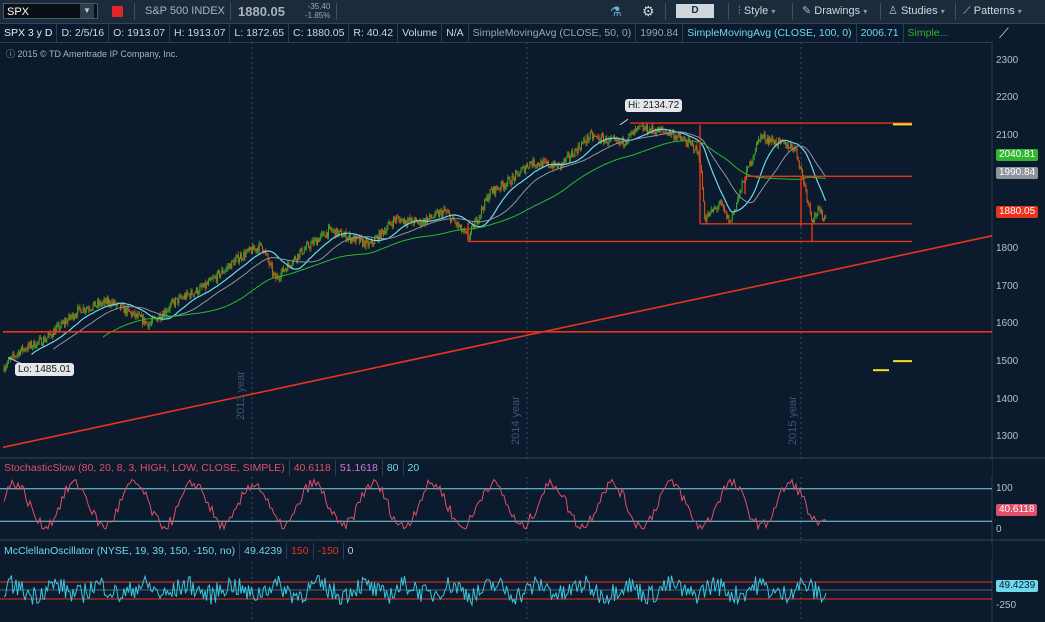  What do you see at coordinates (87, 11) in the screenshot?
I see `chevron-down-icon: ▼` at bounding box center [87, 11].